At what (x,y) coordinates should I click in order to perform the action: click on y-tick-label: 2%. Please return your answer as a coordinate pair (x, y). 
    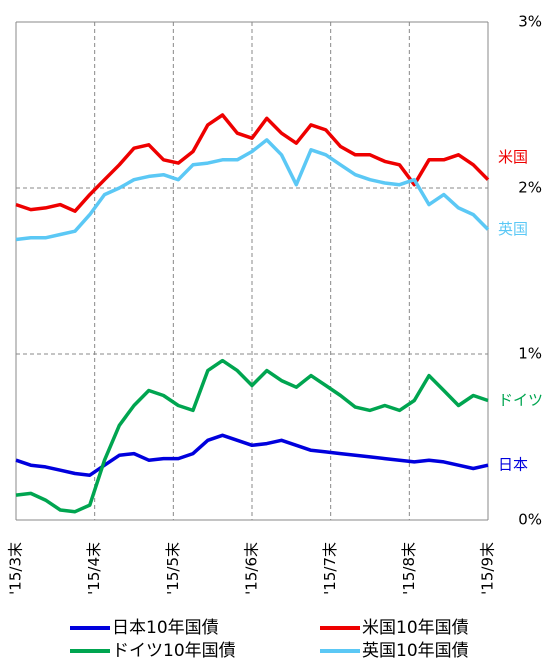
    Looking at the image, I should click on (530, 188).